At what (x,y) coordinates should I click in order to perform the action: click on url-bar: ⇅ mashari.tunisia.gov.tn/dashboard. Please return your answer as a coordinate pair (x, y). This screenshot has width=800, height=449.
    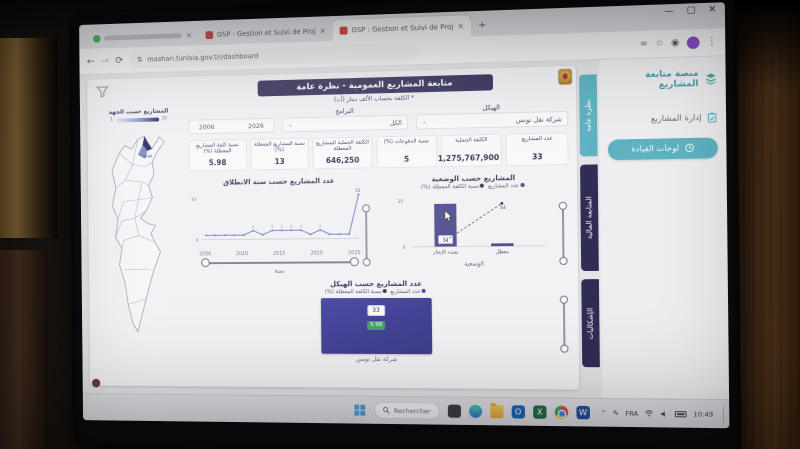
    Looking at the image, I should click on (274, 55).